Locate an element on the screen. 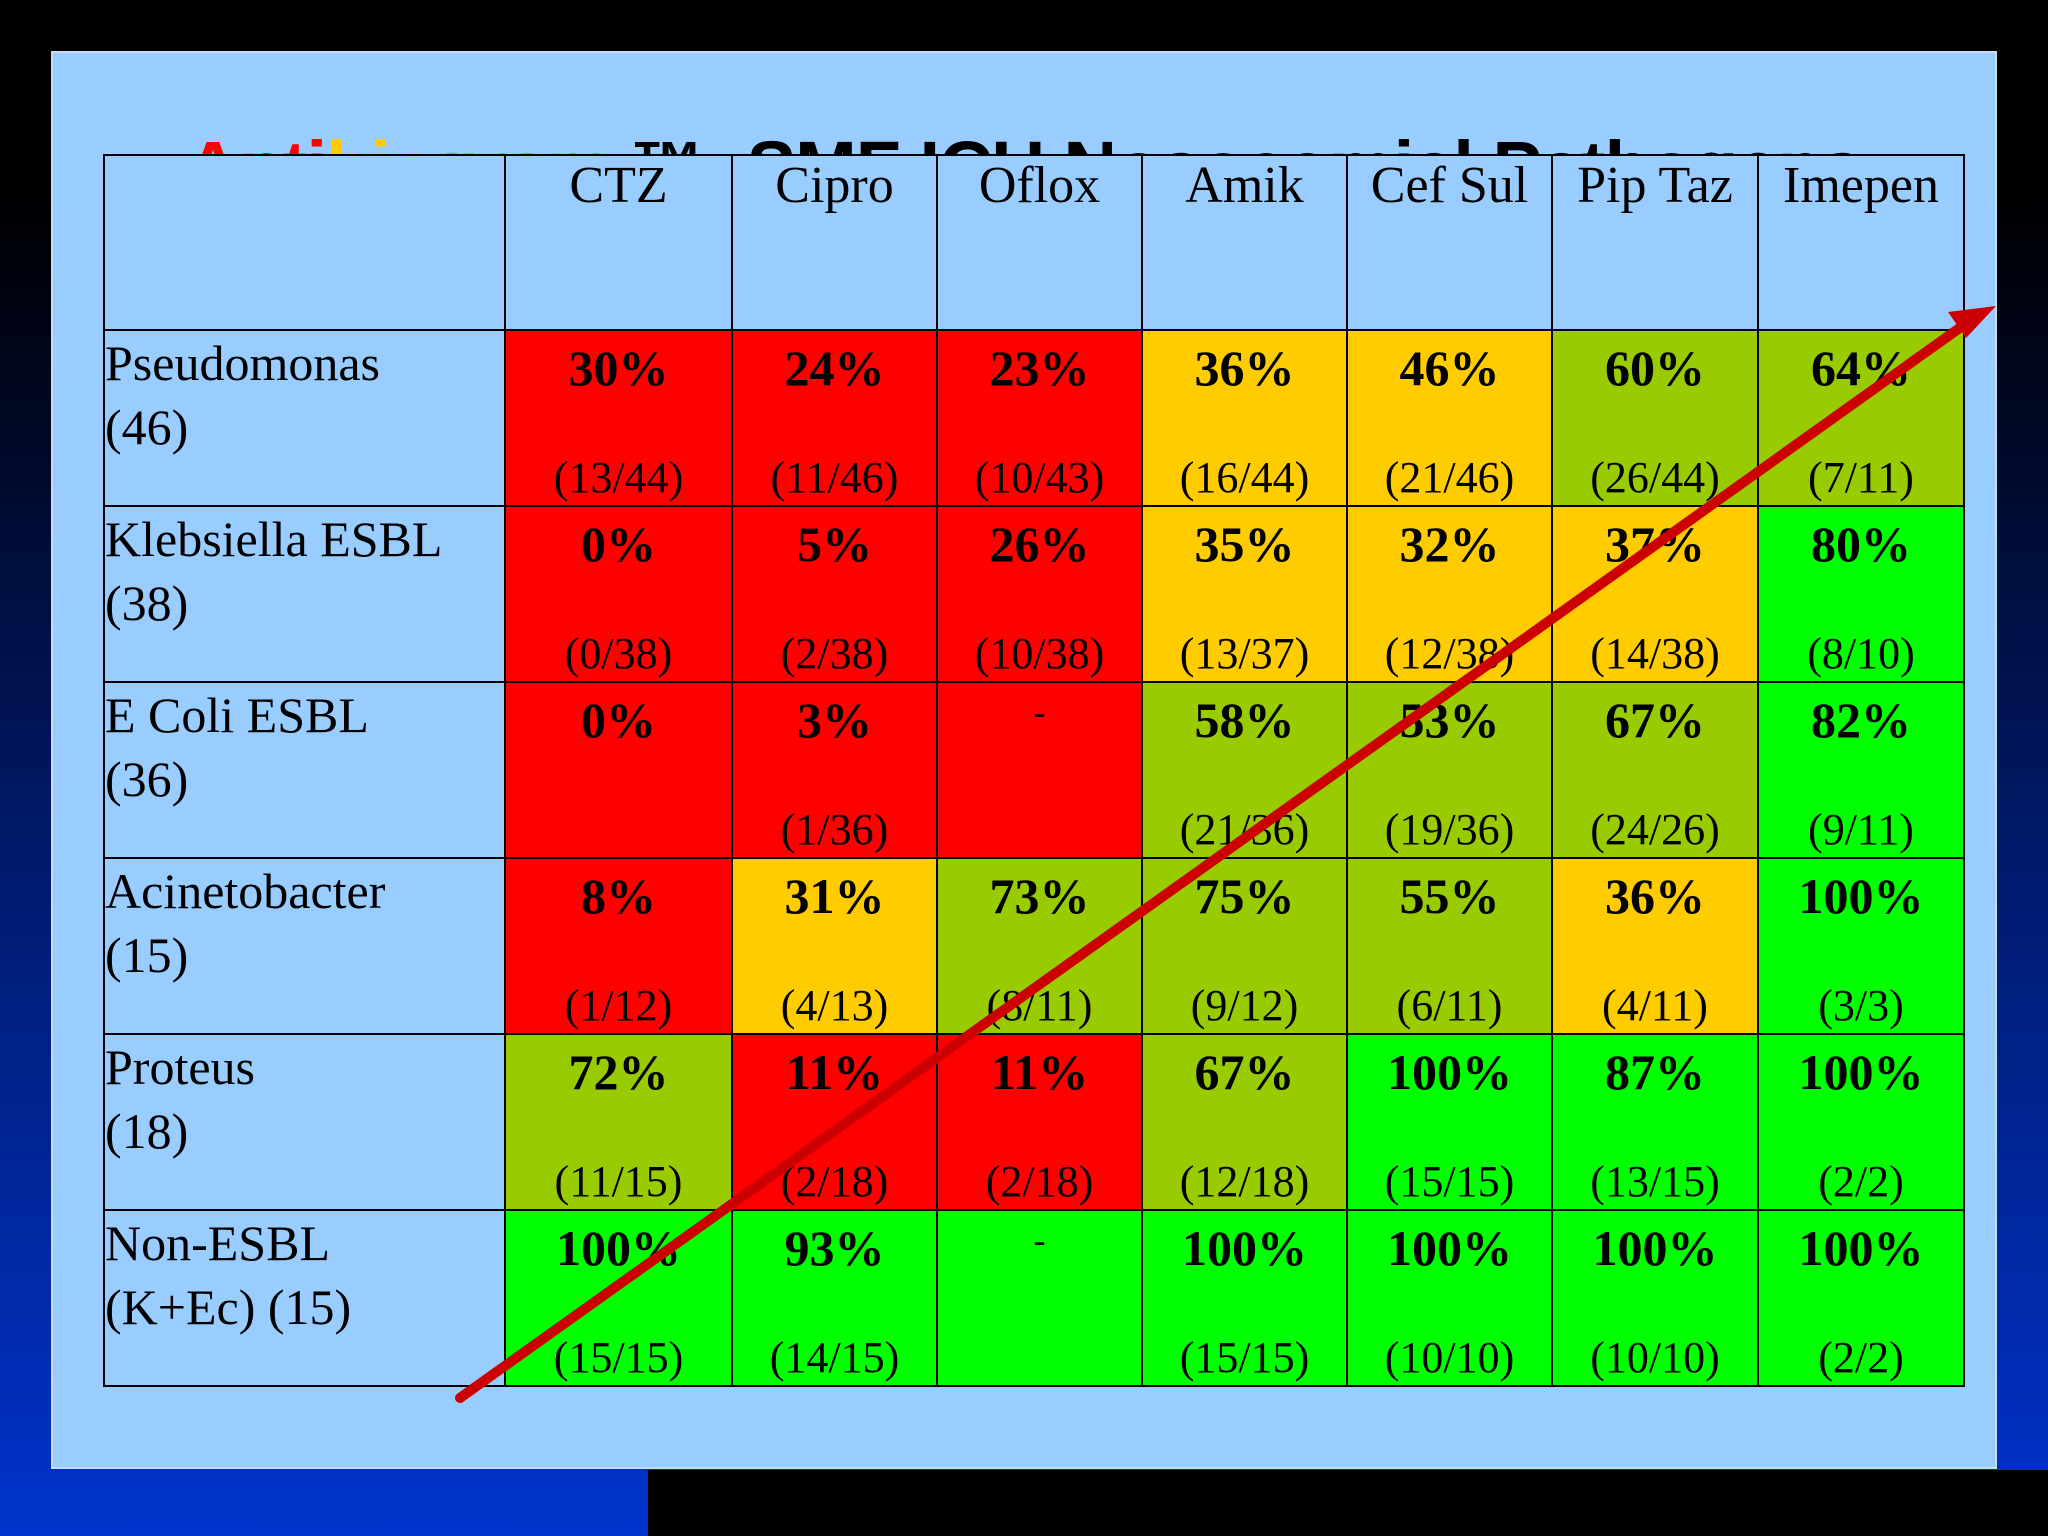 This screenshot has width=2048, height=1536. susceptibility-fraction: (9/11) is located at coordinates (1861, 829).